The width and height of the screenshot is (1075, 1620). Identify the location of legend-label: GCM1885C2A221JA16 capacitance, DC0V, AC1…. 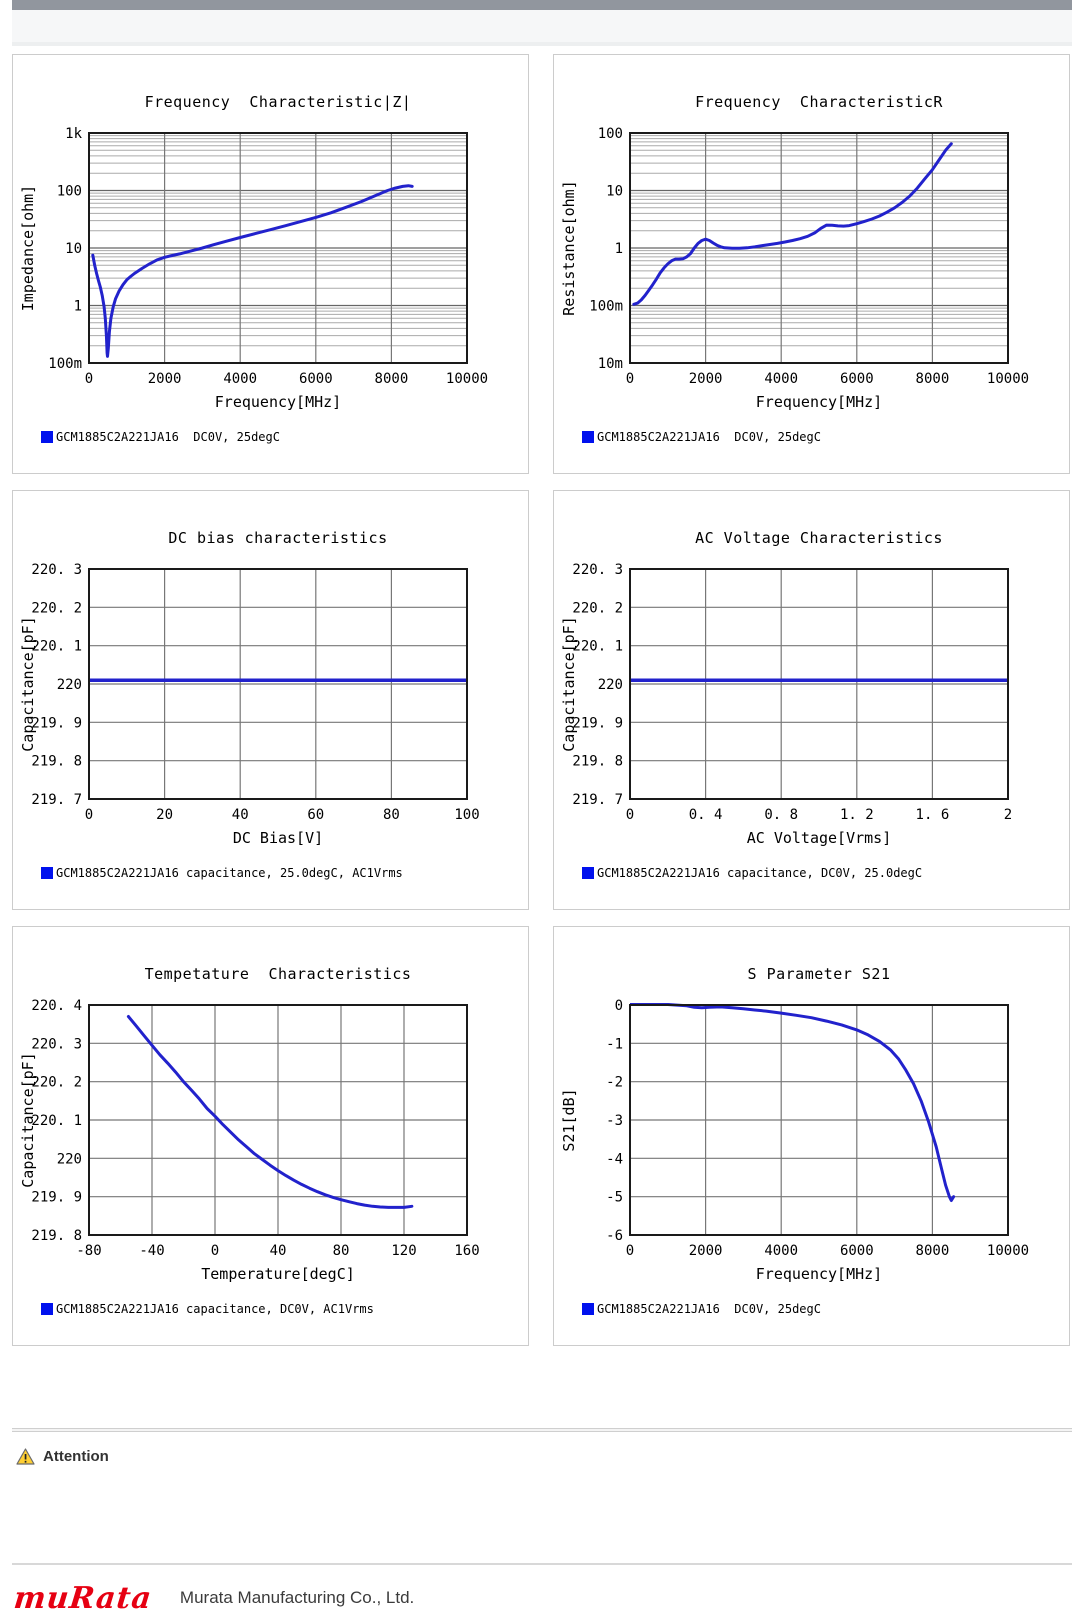
(215, 1309).